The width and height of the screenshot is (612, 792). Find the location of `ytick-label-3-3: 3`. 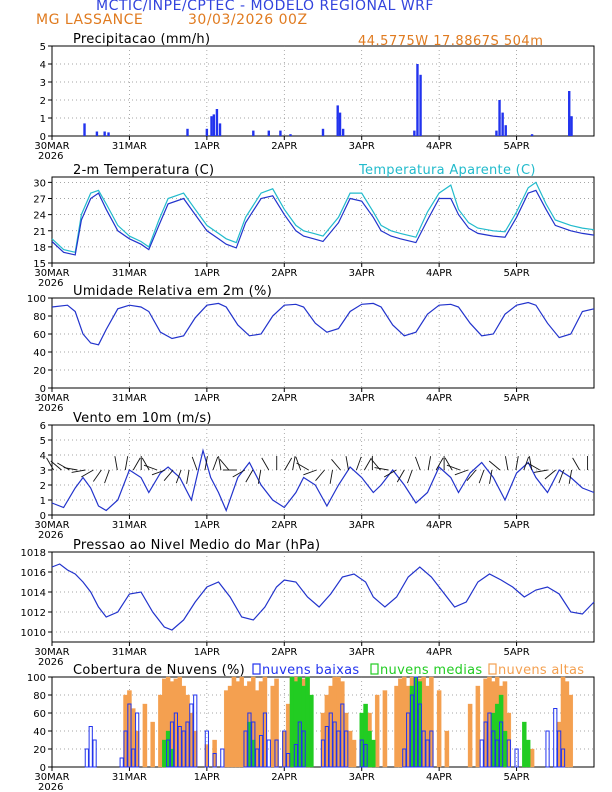

ytick-label-3-3: 3 is located at coordinates (43, 471).